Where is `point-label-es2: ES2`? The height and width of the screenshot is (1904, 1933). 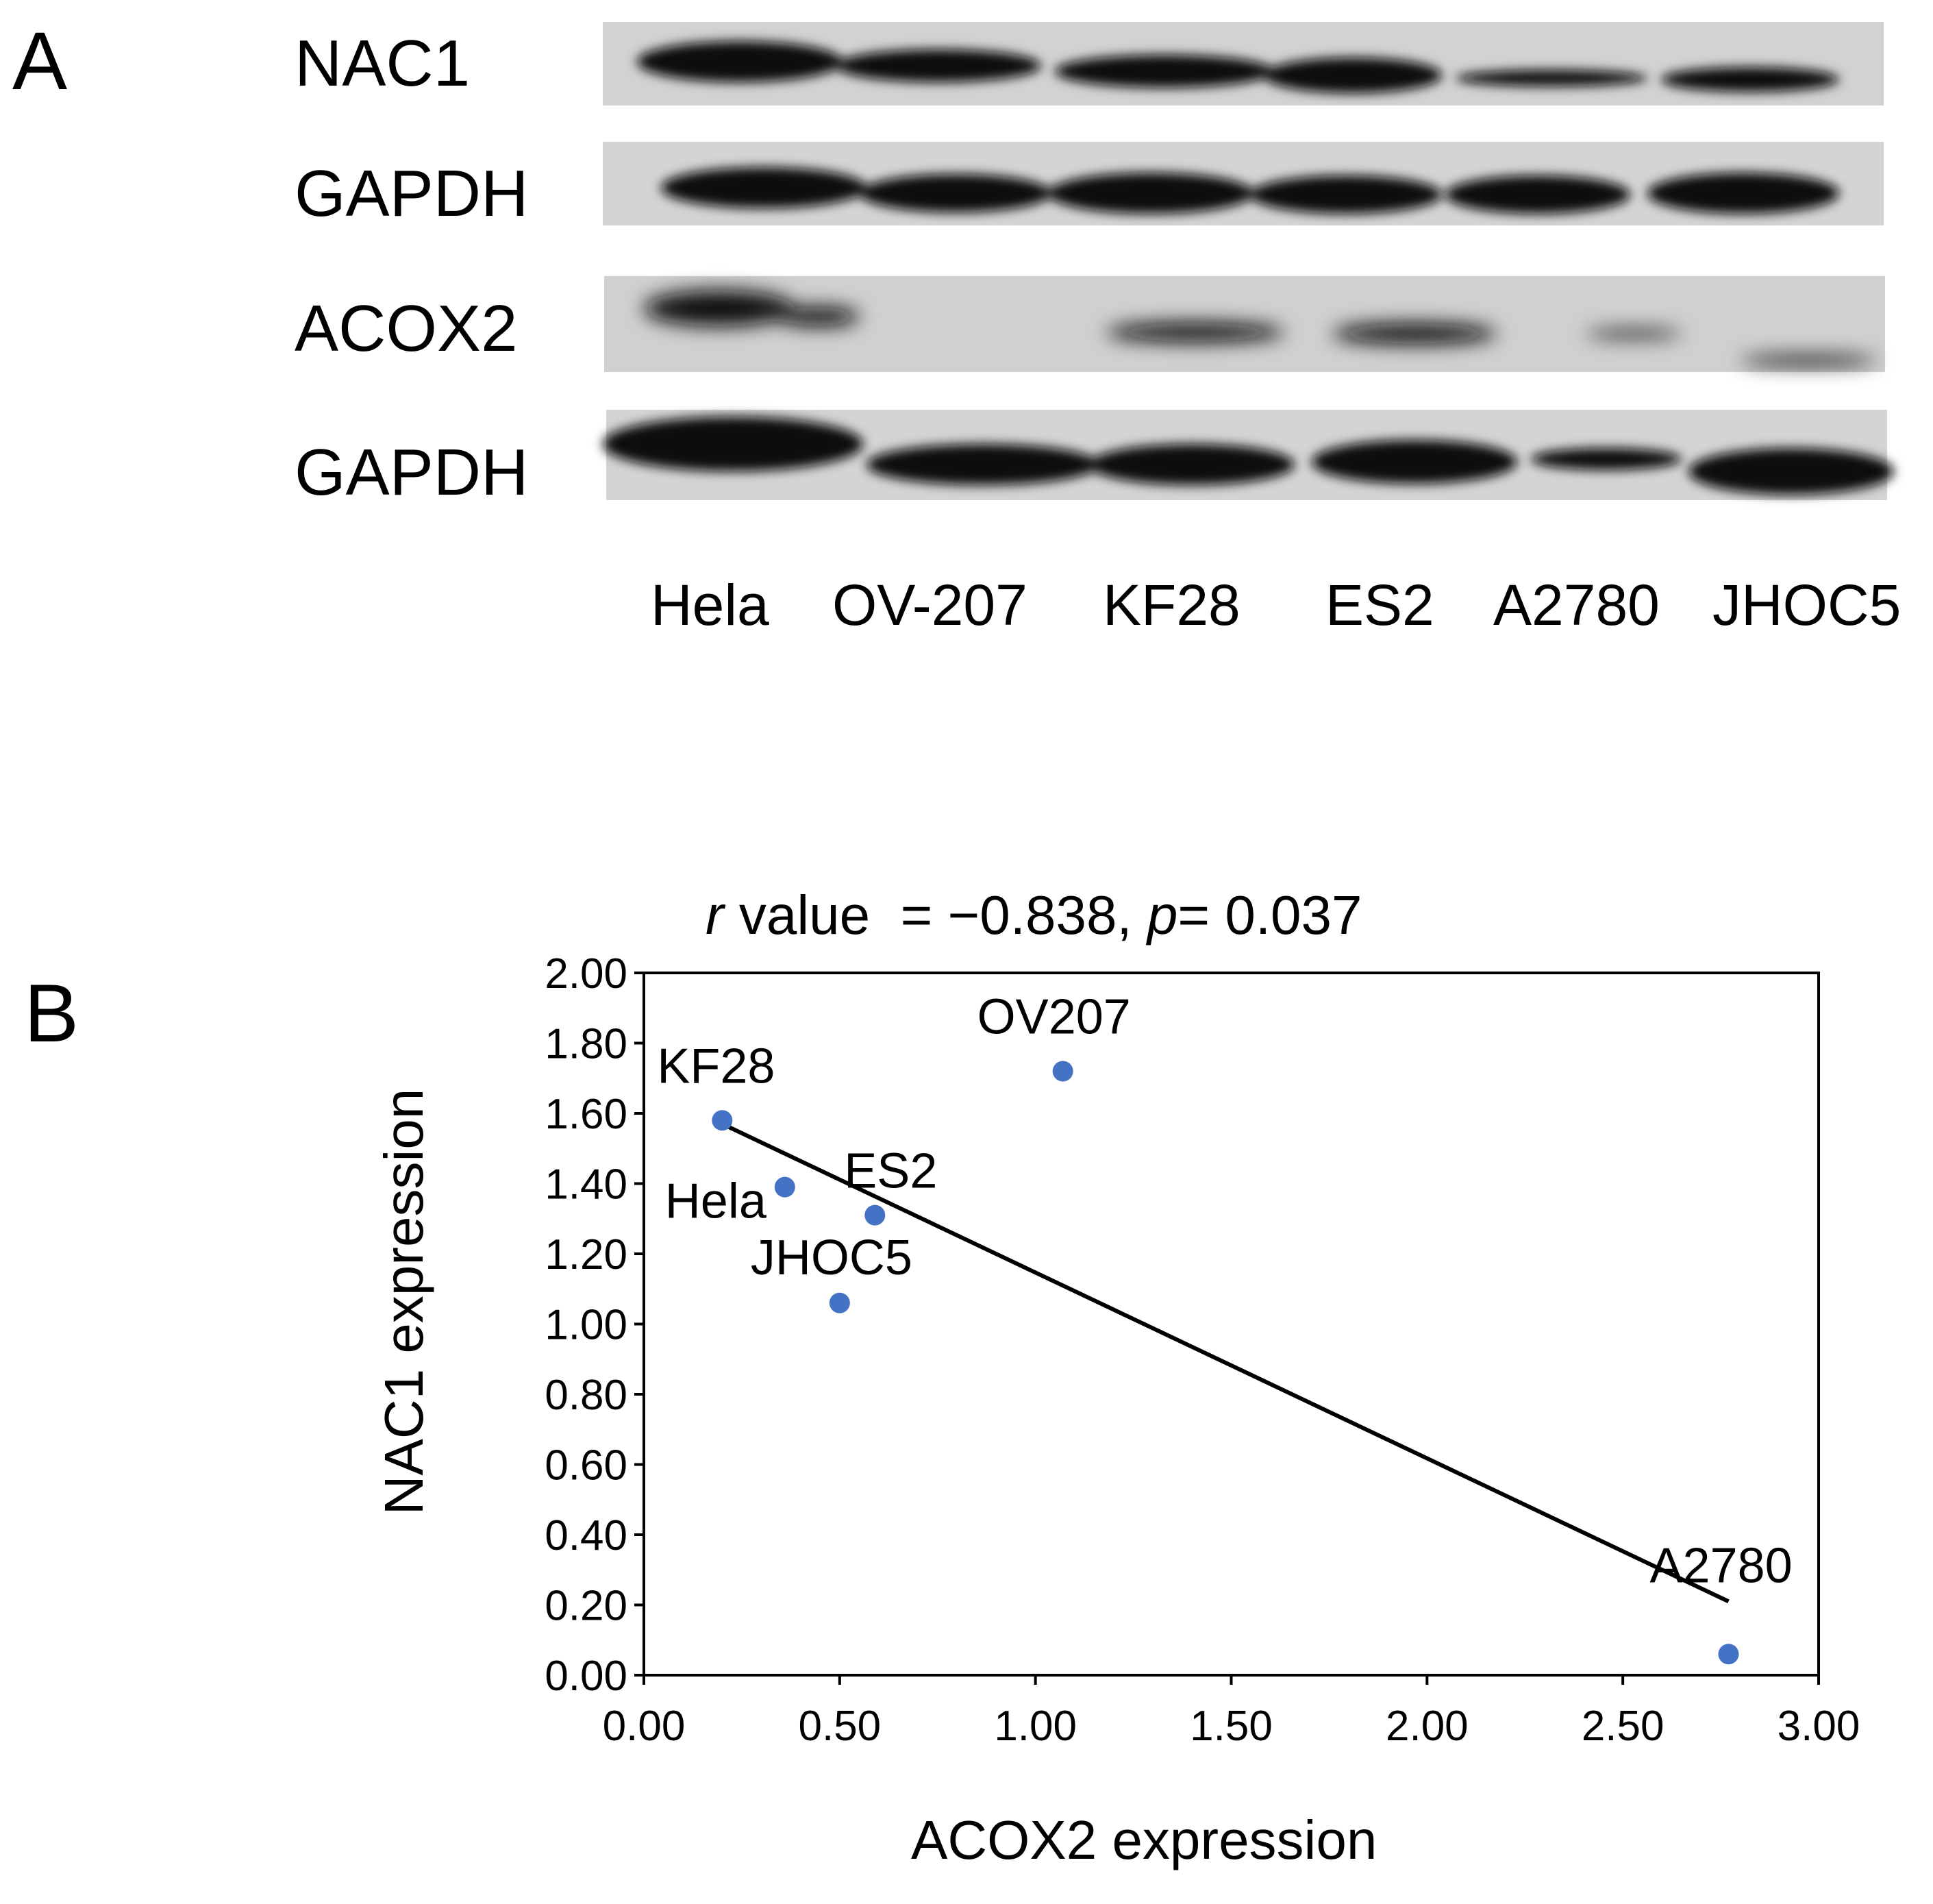
point-label-es2: ES2 is located at coordinates (890, 1171).